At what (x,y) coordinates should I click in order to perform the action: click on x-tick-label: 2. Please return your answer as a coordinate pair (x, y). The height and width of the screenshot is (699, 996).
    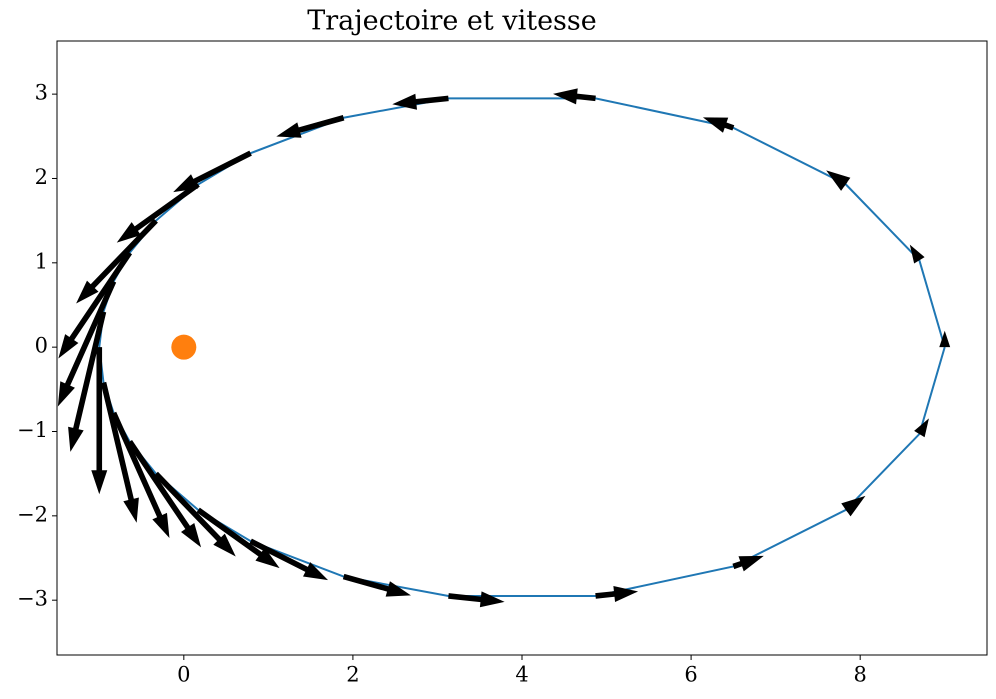
    Looking at the image, I should click on (352, 675).